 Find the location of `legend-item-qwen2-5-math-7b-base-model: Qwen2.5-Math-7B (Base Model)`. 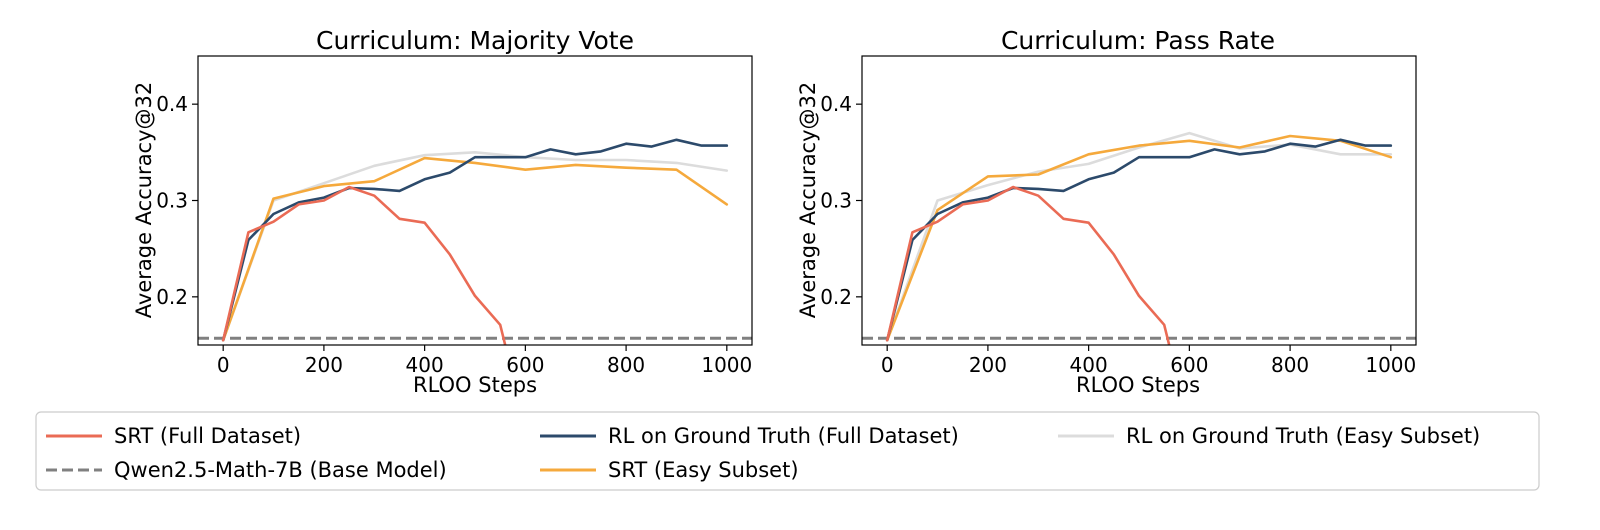

legend-item-qwen2-5-math-7b-base-model: Qwen2.5-Math-7B (Base Model) is located at coordinates (246, 470).